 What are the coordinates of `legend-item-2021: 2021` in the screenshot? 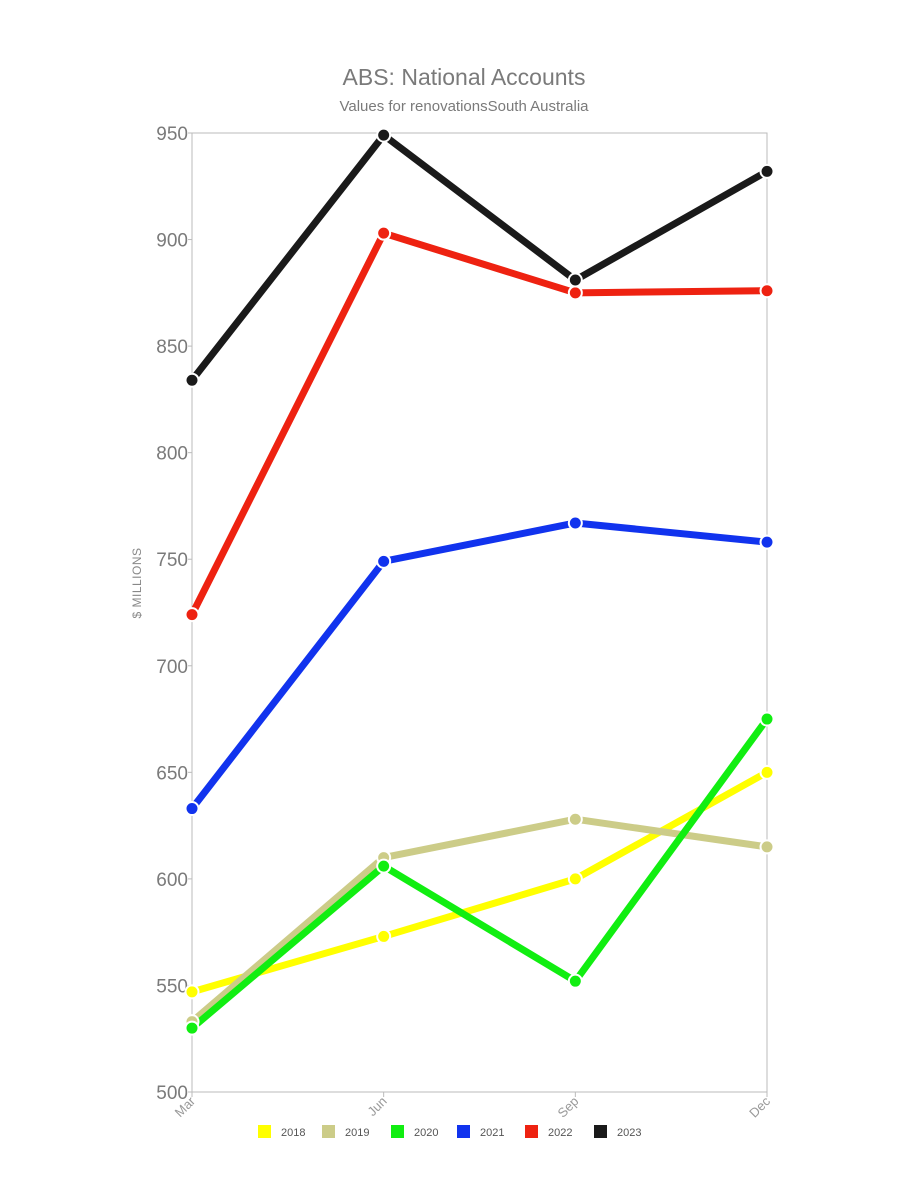 It's located at (480, 1132).